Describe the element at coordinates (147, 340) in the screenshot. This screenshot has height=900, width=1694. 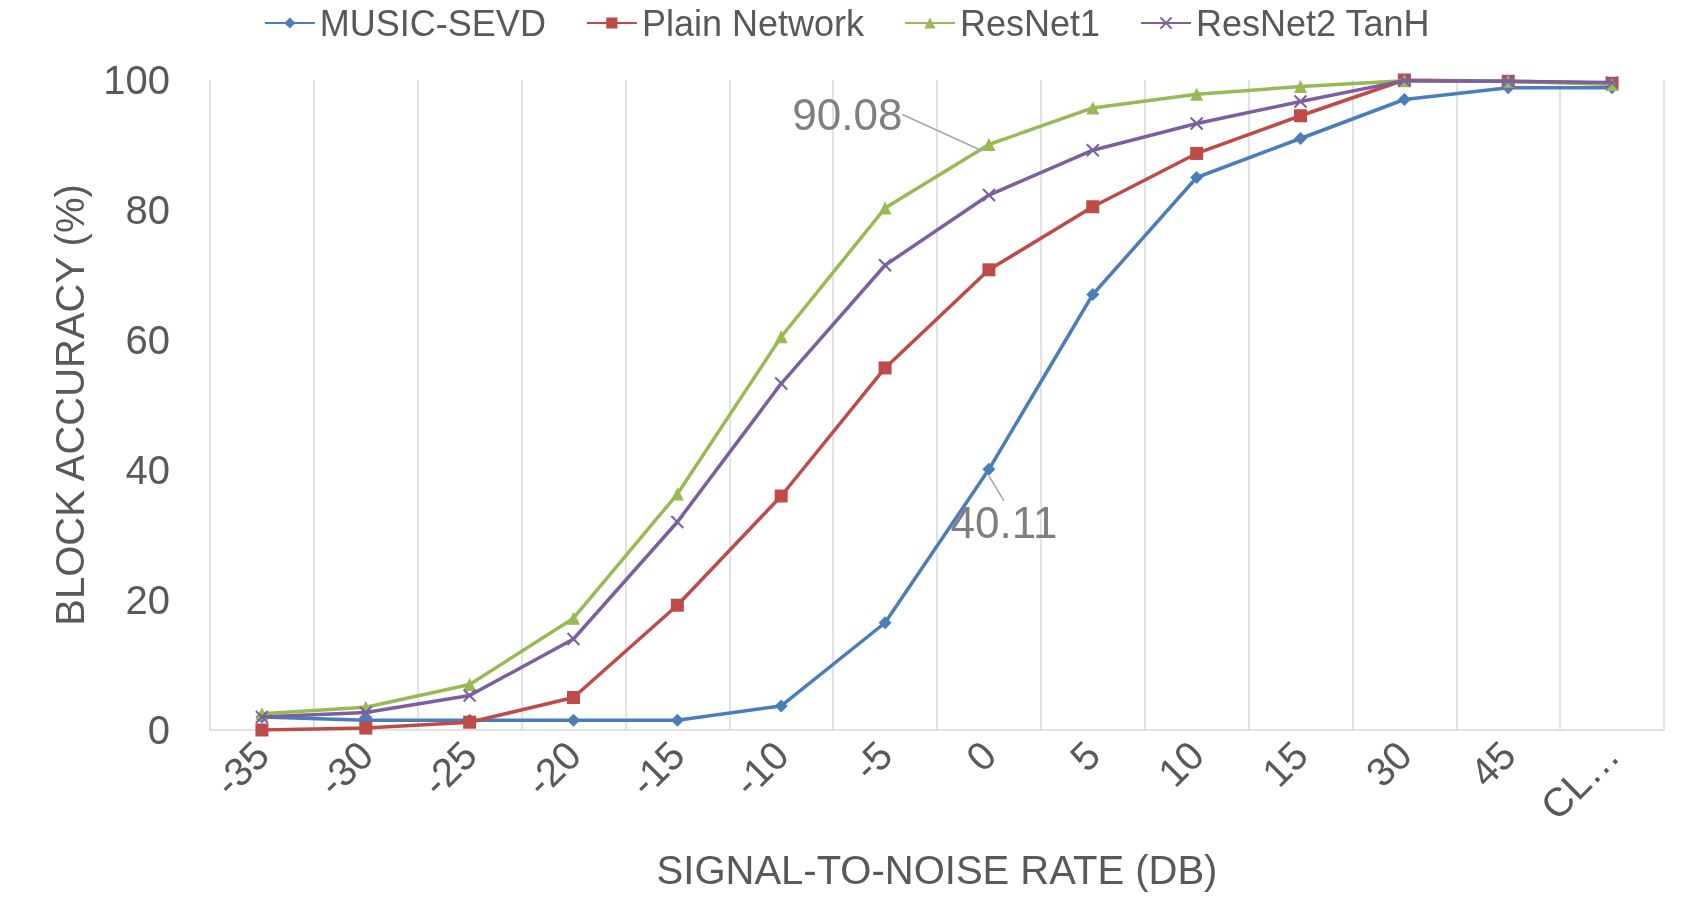
I see `y-tick-label: 60` at that location.